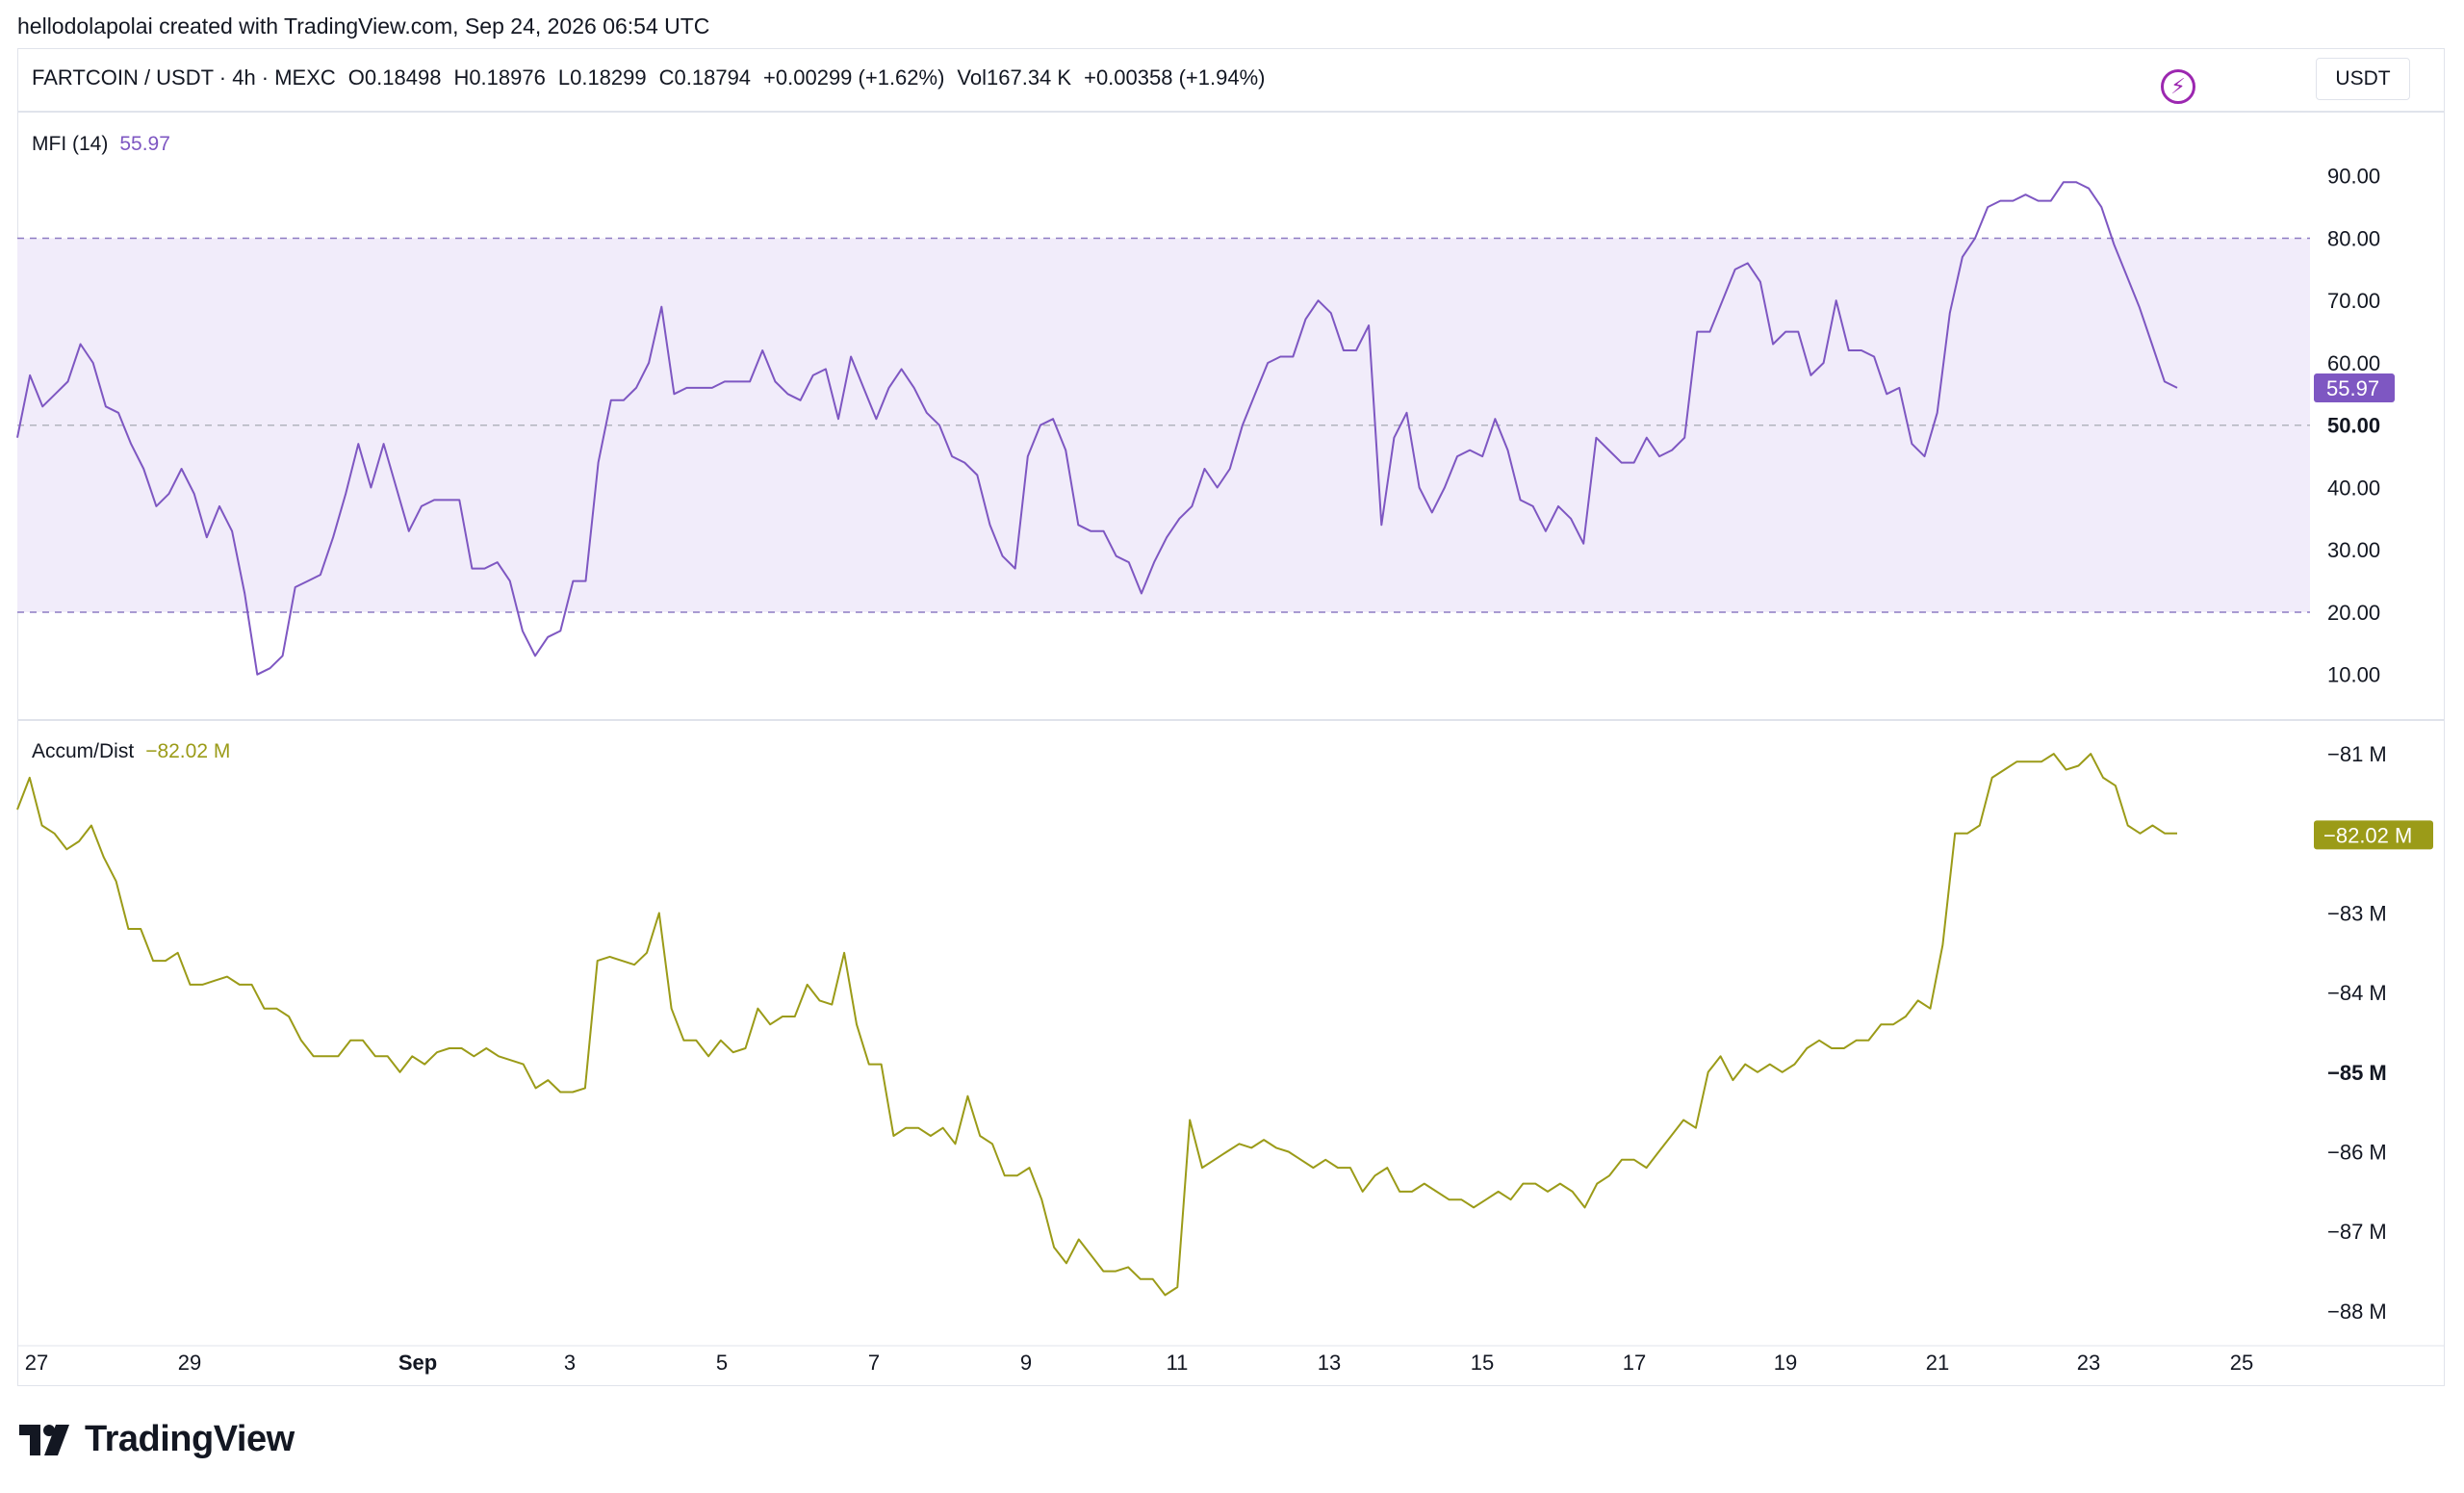  What do you see at coordinates (2357, 1232) in the screenshot?
I see `ad-y-tick-label: −87 M` at bounding box center [2357, 1232].